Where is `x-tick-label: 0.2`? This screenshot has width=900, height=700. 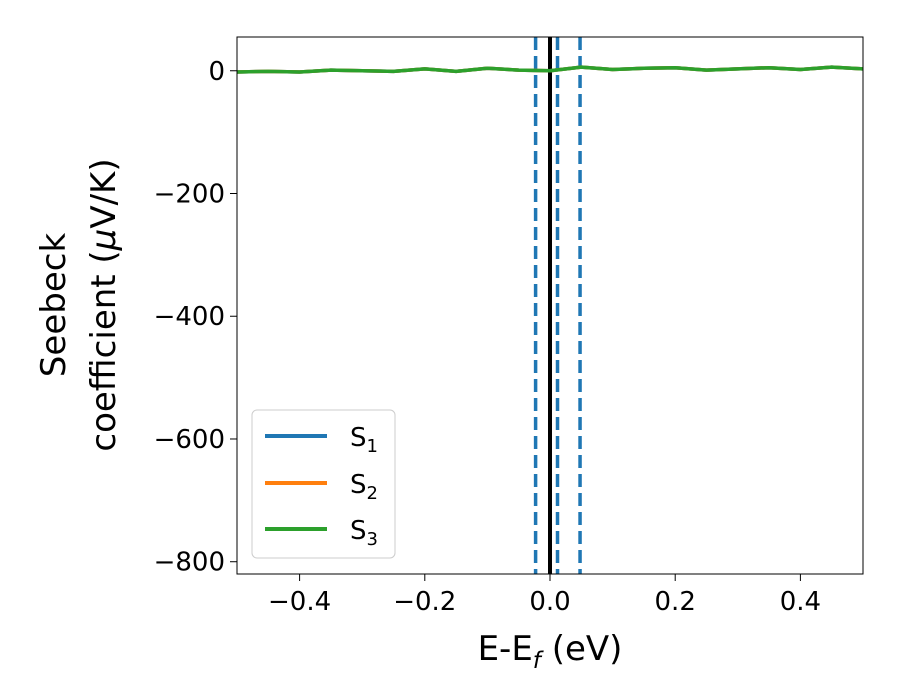
x-tick-label: 0.2 is located at coordinates (675, 602).